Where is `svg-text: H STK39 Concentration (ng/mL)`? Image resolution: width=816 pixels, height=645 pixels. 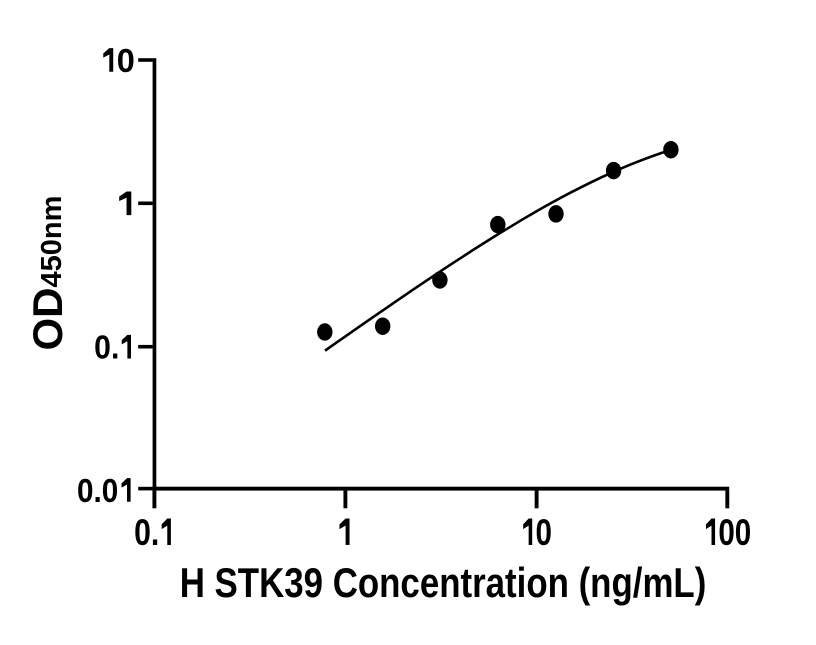 svg-text: H STK39 Concentration (ng/mL) is located at coordinates (443, 583).